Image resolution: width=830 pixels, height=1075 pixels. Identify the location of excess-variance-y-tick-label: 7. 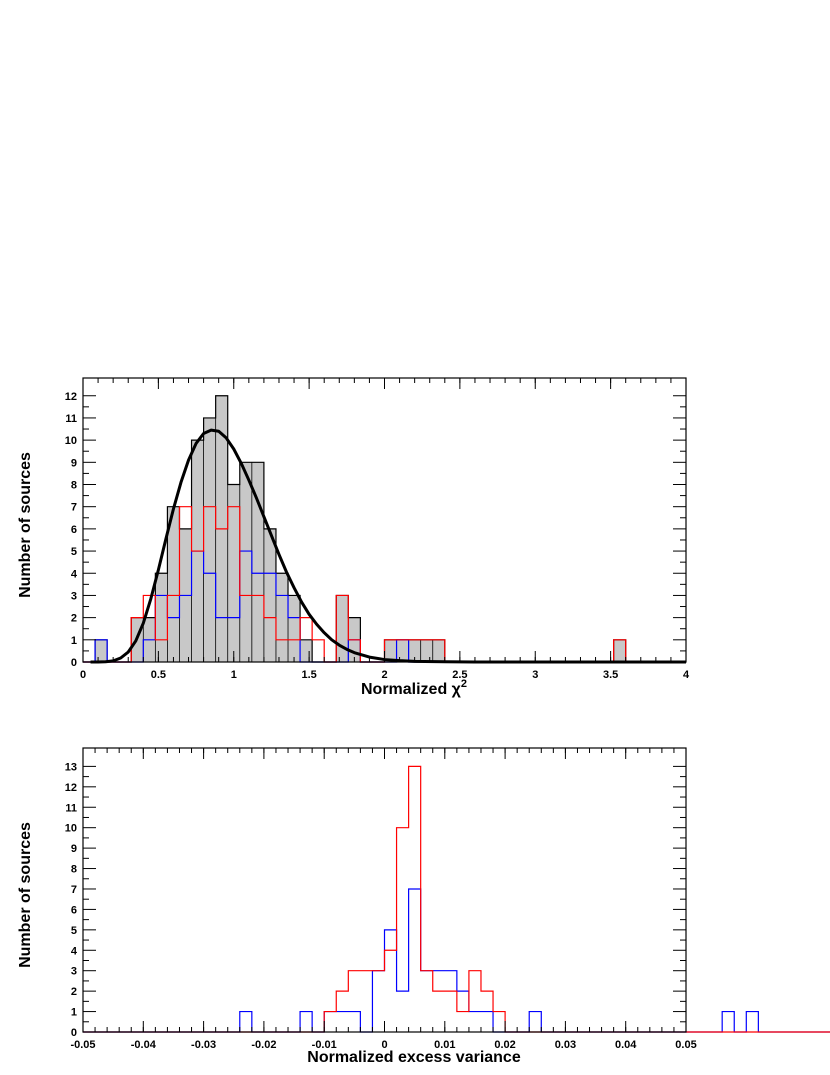
(74, 890).